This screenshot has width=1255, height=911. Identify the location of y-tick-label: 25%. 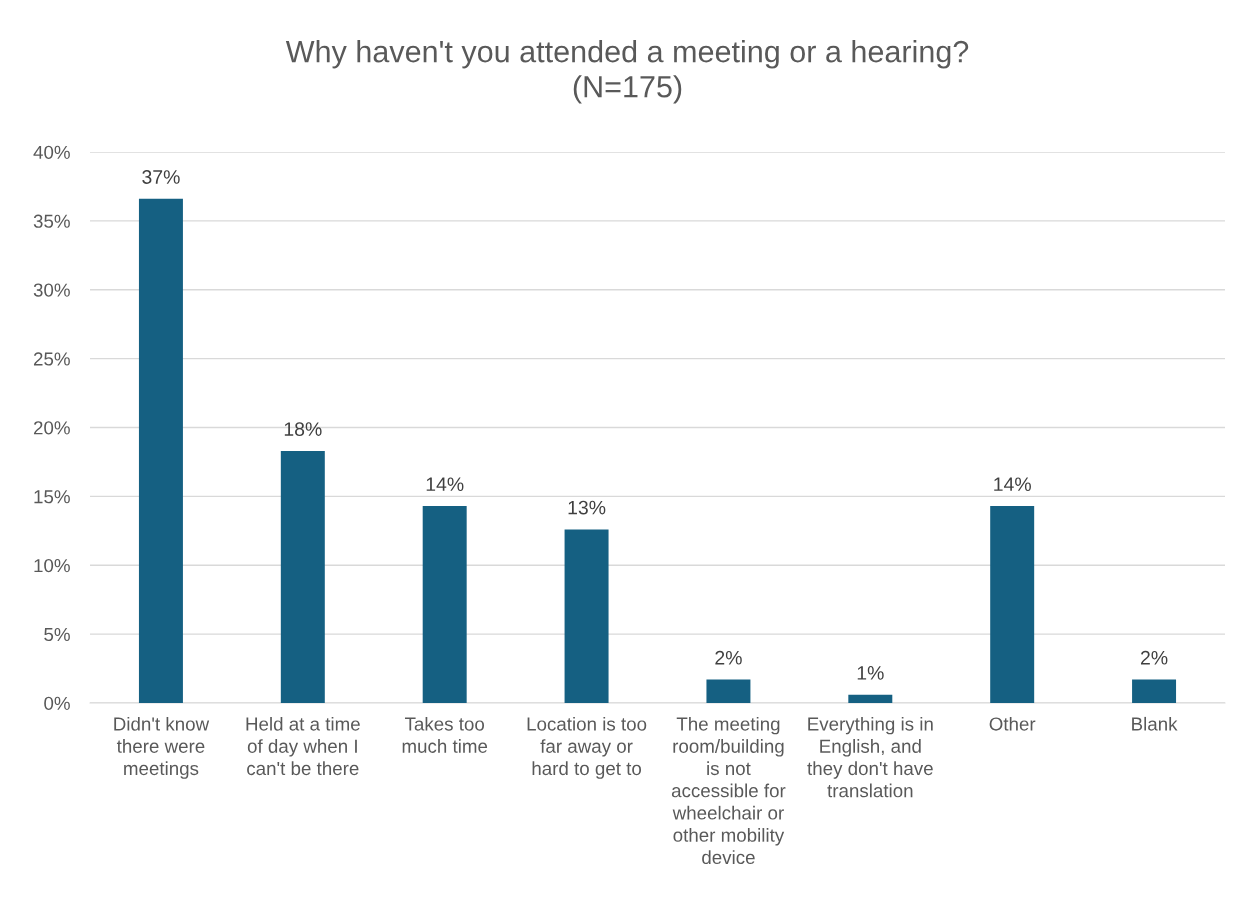
(51, 359).